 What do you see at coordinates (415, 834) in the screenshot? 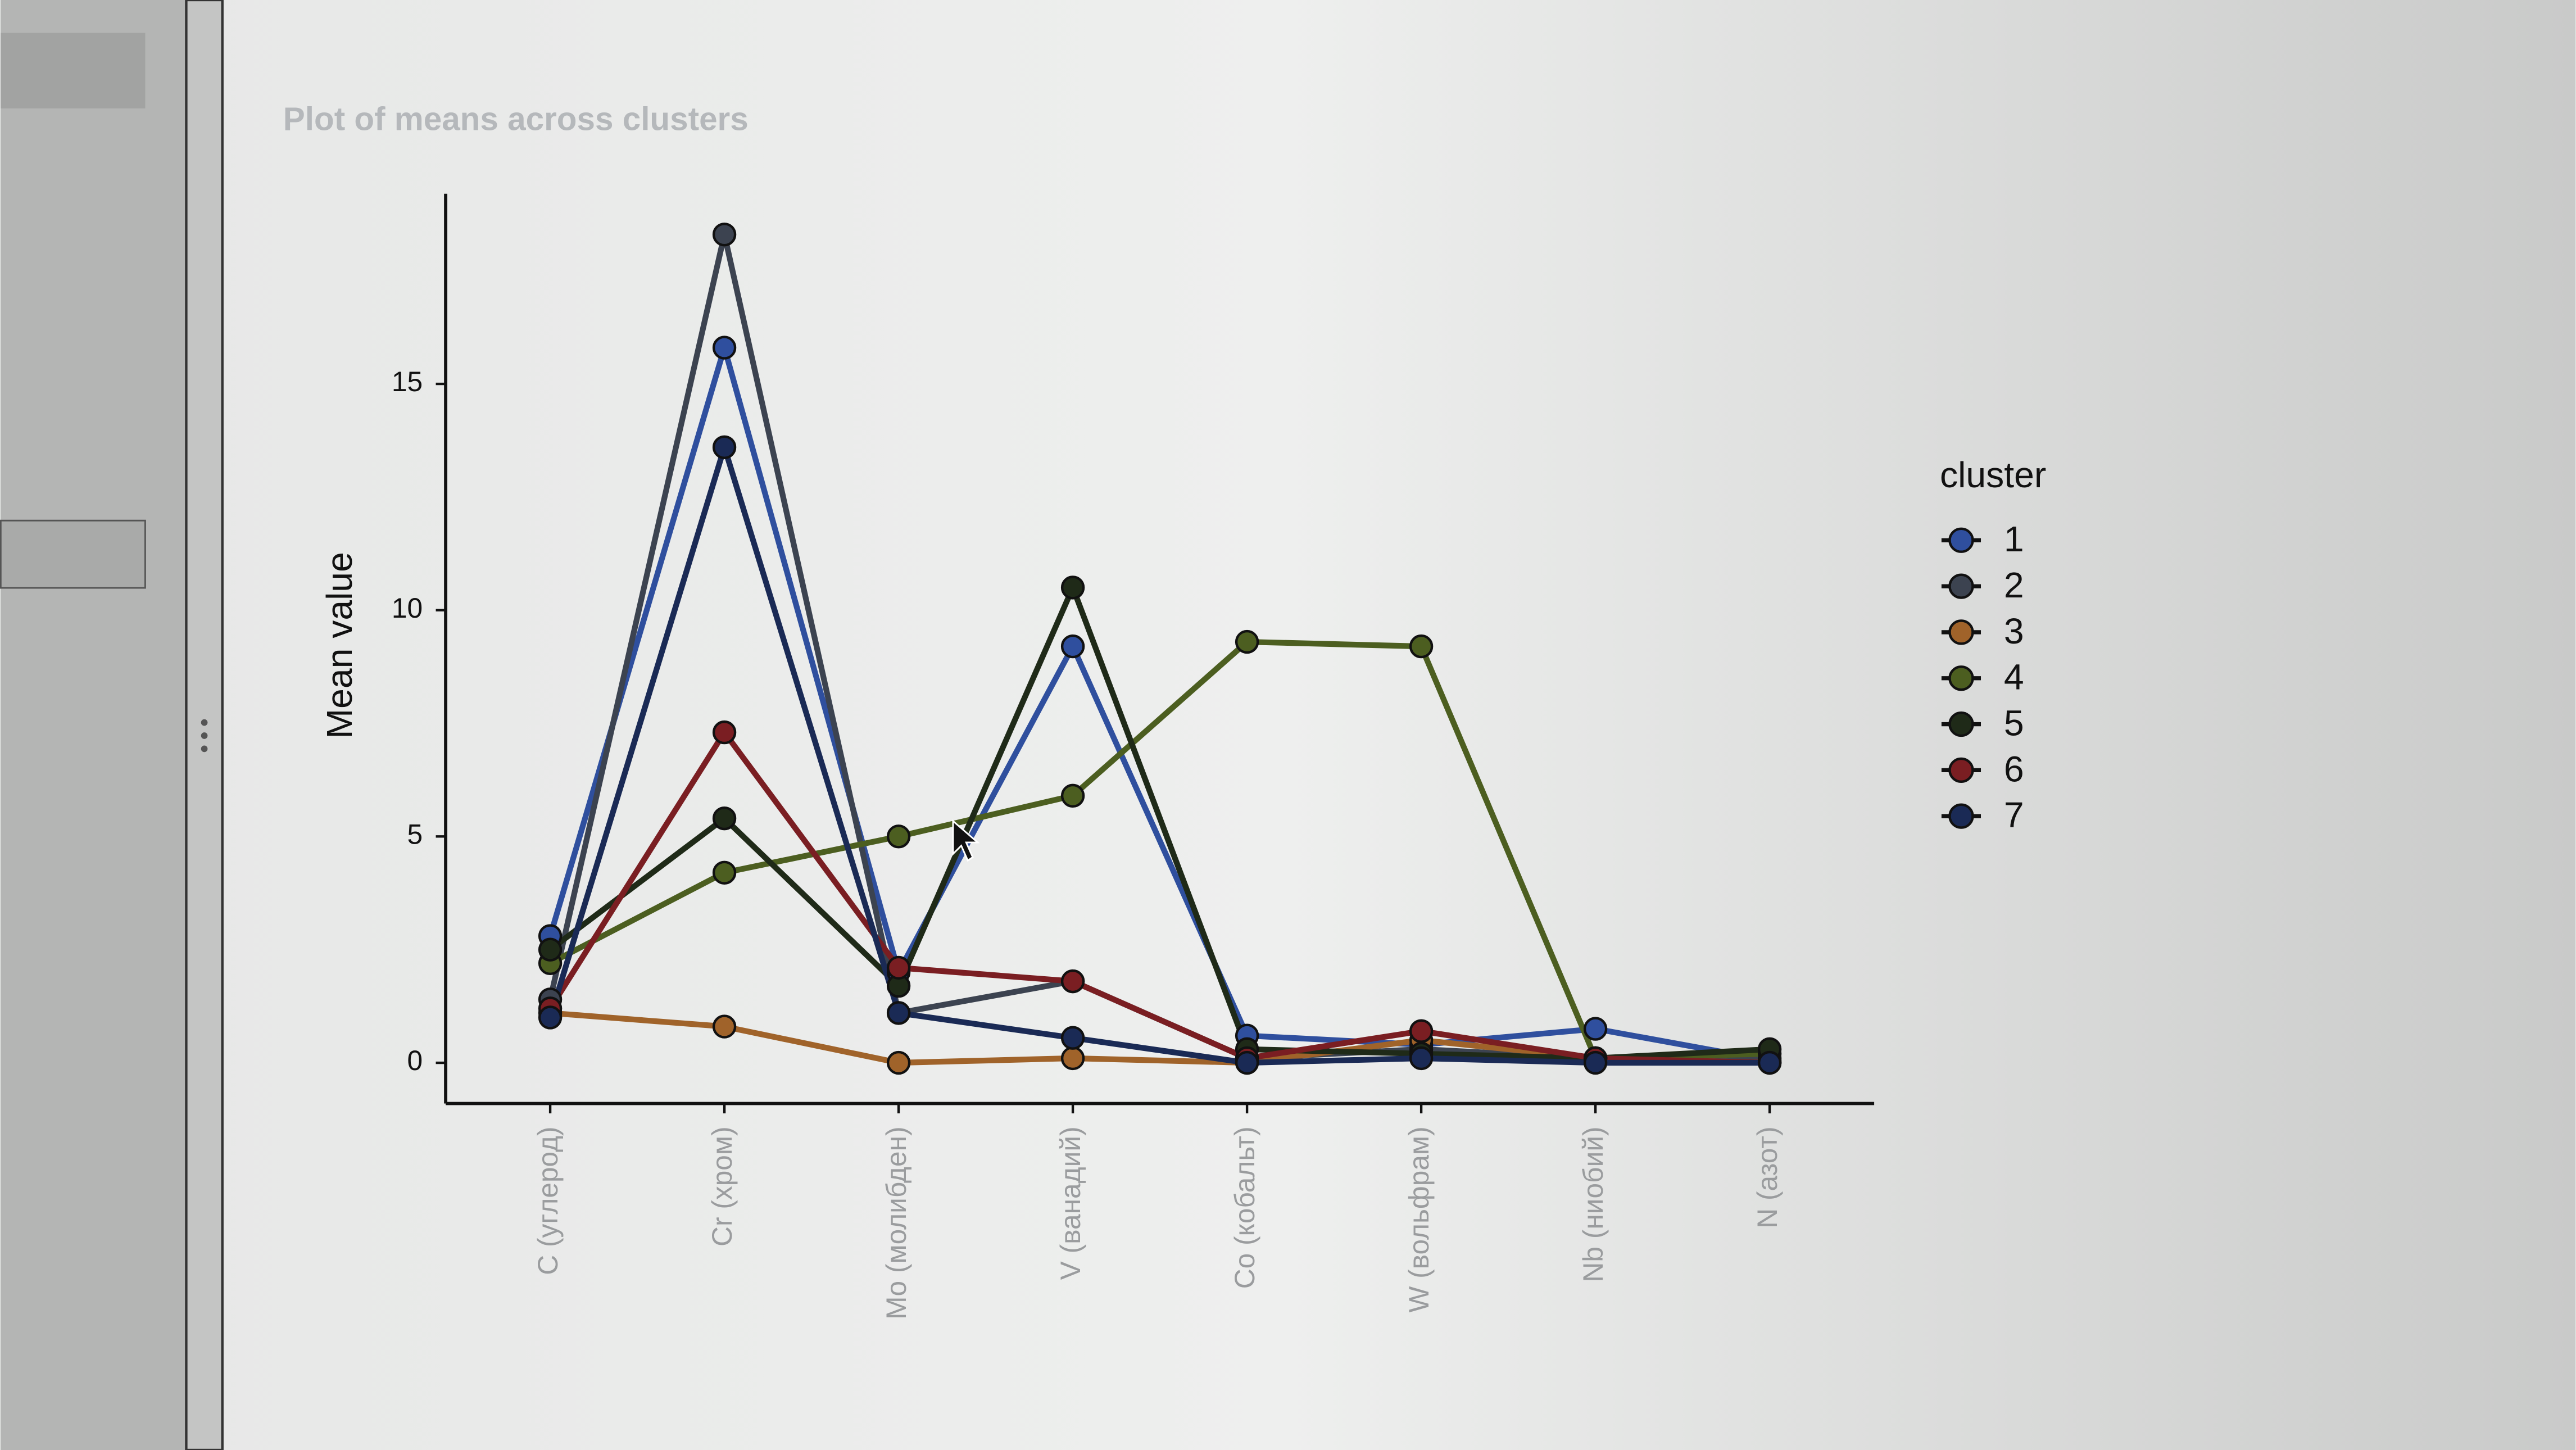
I see `y-tick-label: 5` at bounding box center [415, 834].